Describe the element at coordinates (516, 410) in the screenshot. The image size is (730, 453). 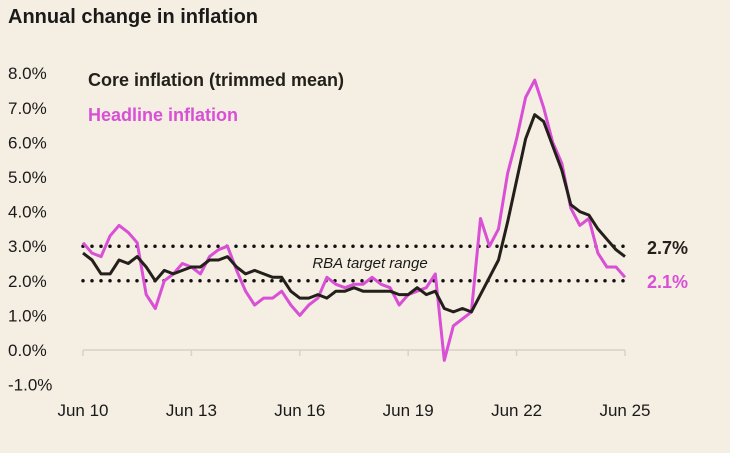
I see `x-tick-label: Jun 22` at that location.